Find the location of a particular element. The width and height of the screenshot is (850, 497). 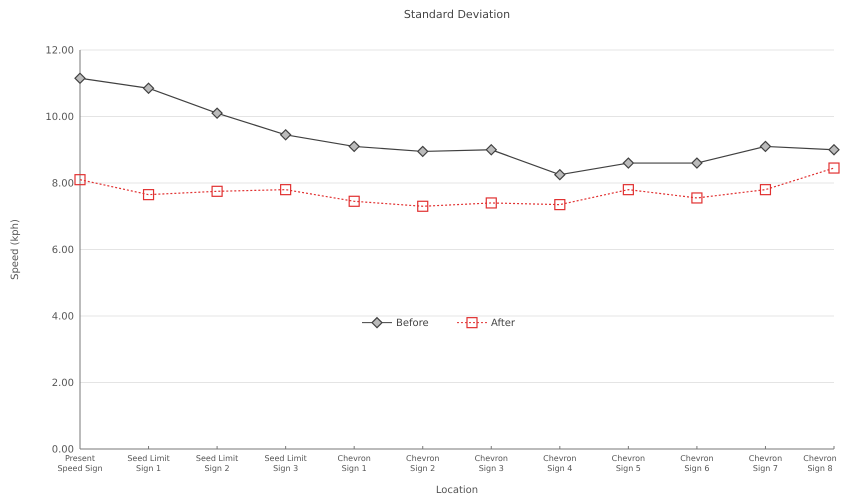

x-tick-label: Chevron Sign 8 is located at coordinates (820, 463).